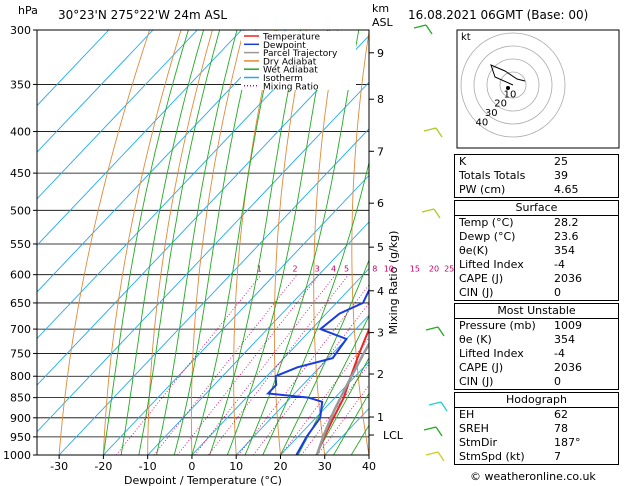  What do you see at coordinates (561, 175) in the screenshot?
I see `general-index-value: 39` at bounding box center [561, 175].